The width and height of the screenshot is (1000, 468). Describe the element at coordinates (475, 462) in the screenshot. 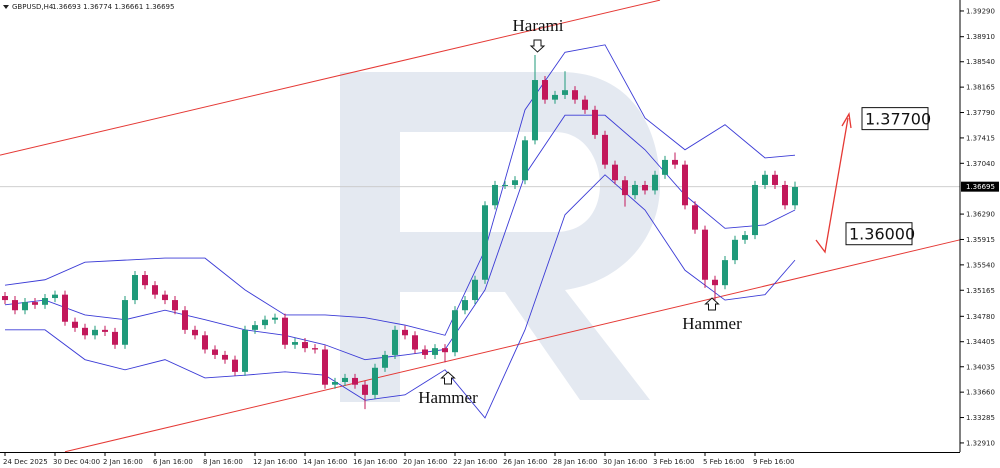

I see `x-tick-label: 22 Jan 16:00` at that location.